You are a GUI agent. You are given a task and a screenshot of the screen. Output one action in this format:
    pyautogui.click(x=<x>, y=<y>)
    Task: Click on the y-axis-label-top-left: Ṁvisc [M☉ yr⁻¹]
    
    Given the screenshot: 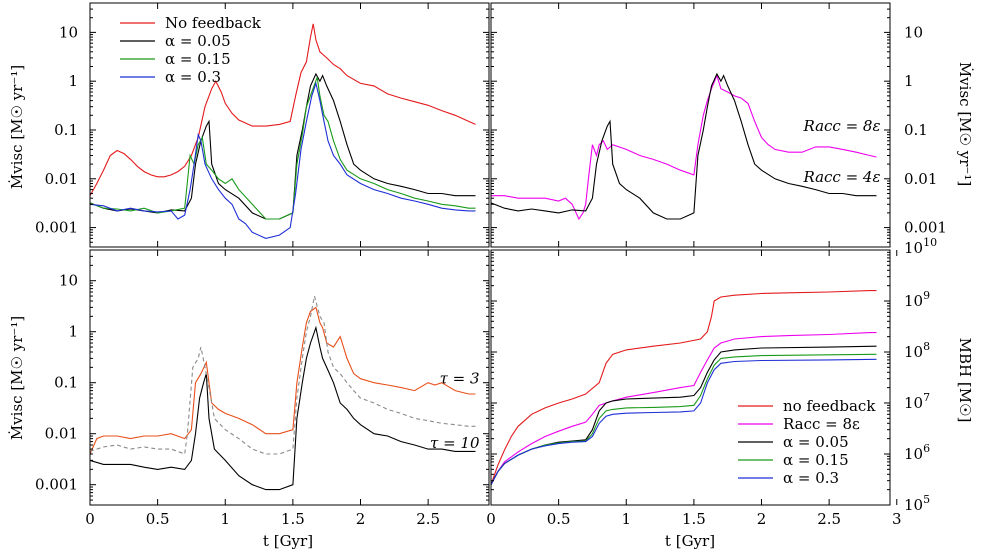 What is the action you would take?
    pyautogui.click(x=17, y=127)
    